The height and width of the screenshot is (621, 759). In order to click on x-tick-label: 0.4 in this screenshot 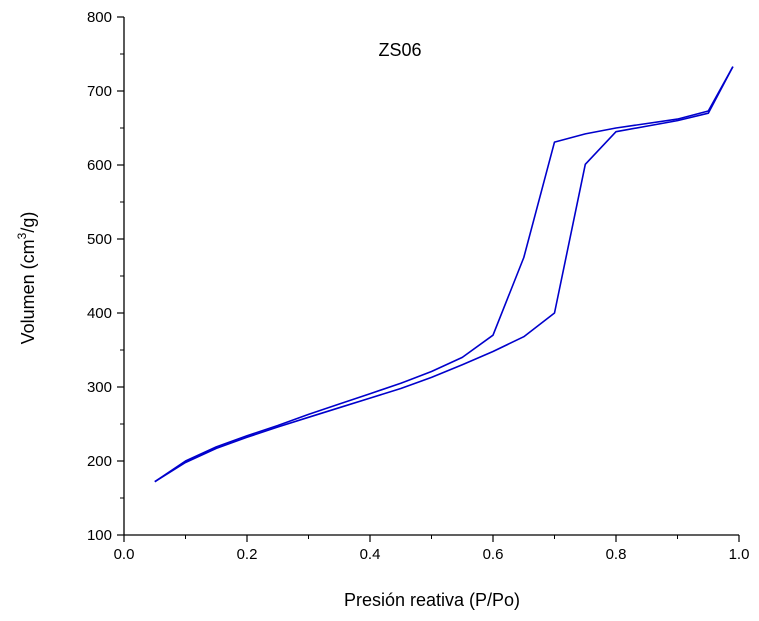, I will do `click(370, 554)`.